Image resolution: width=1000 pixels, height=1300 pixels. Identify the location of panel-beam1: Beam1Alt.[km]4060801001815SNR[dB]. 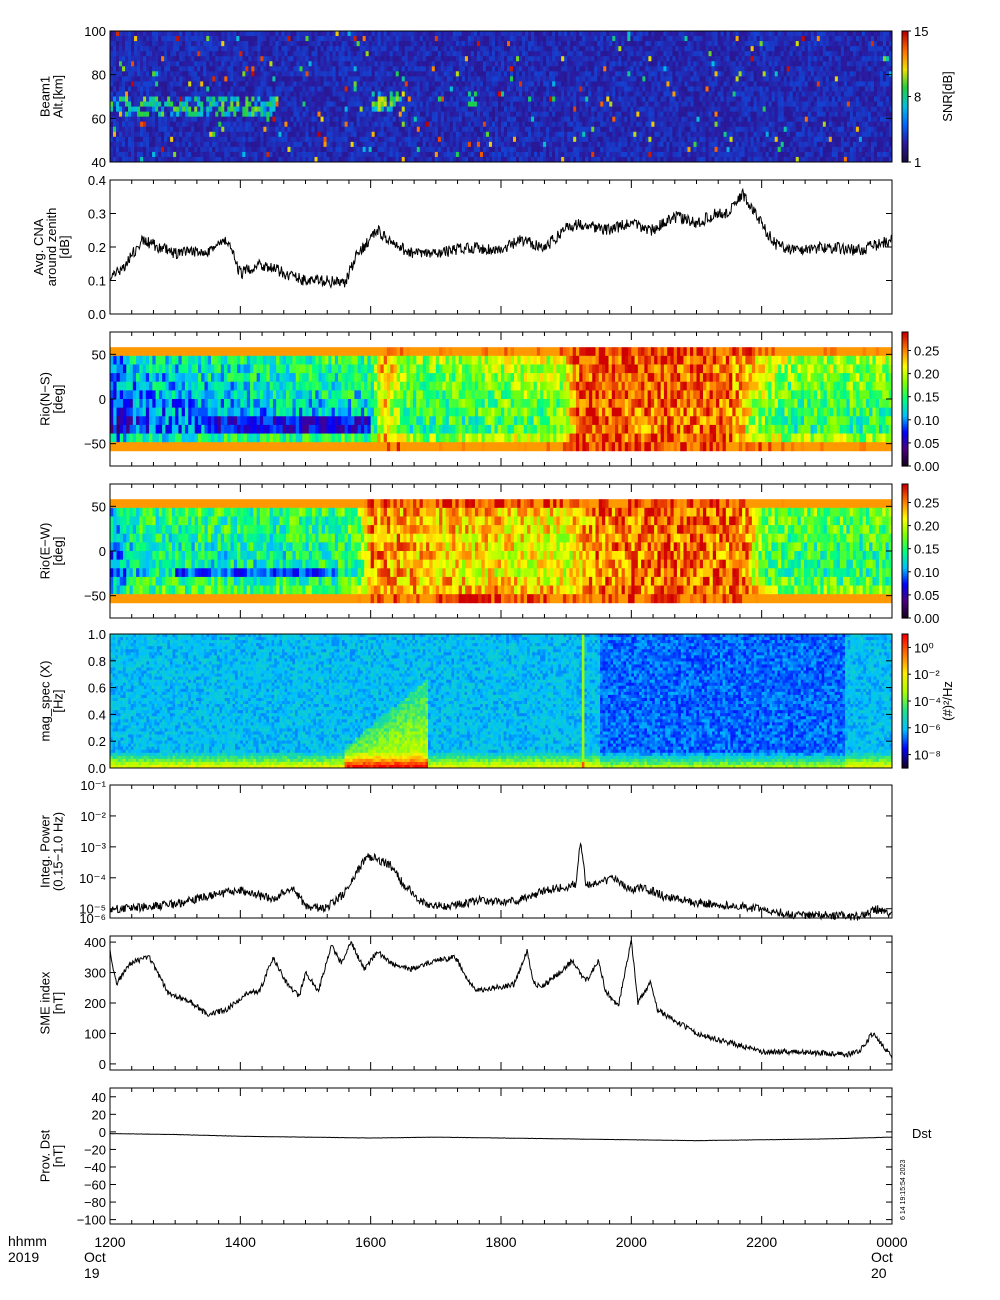
(497, 97).